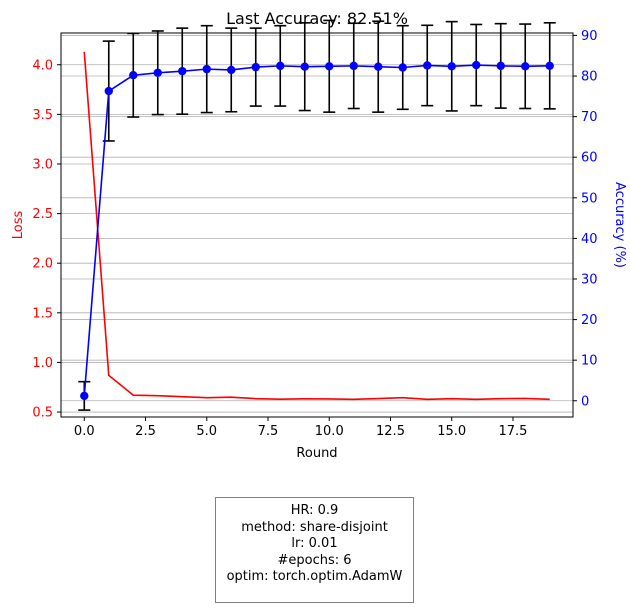 The image size is (630, 608). What do you see at coordinates (42, 214) in the screenshot?
I see `y-left-tick-label: 2.5` at bounding box center [42, 214].